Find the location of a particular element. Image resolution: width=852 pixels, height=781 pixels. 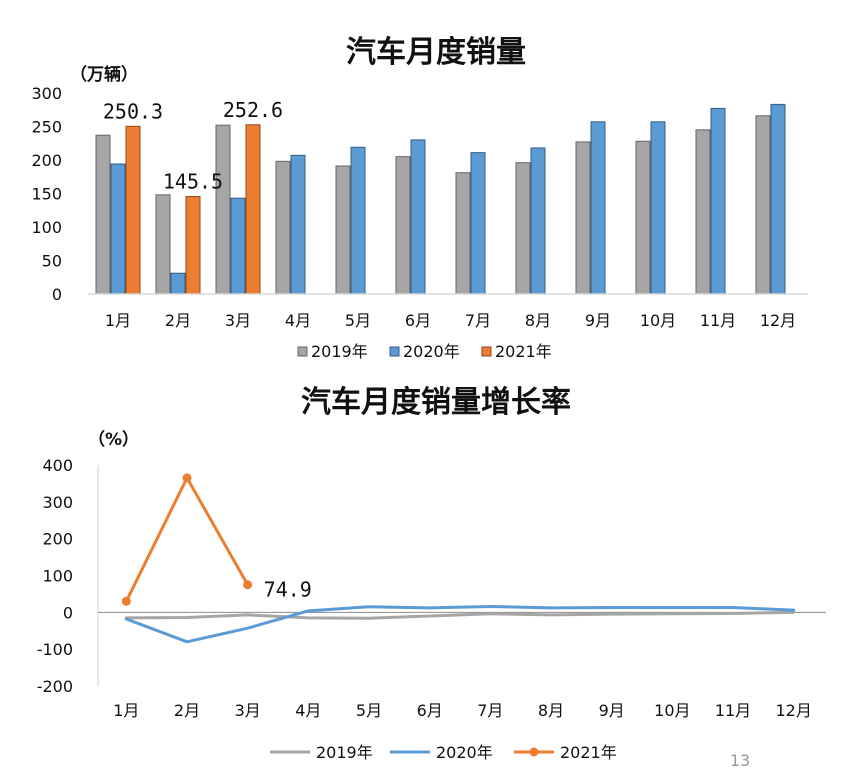

y-axis-ticks: 0 50 100 150 200 250 300 is located at coordinates (46, 194).